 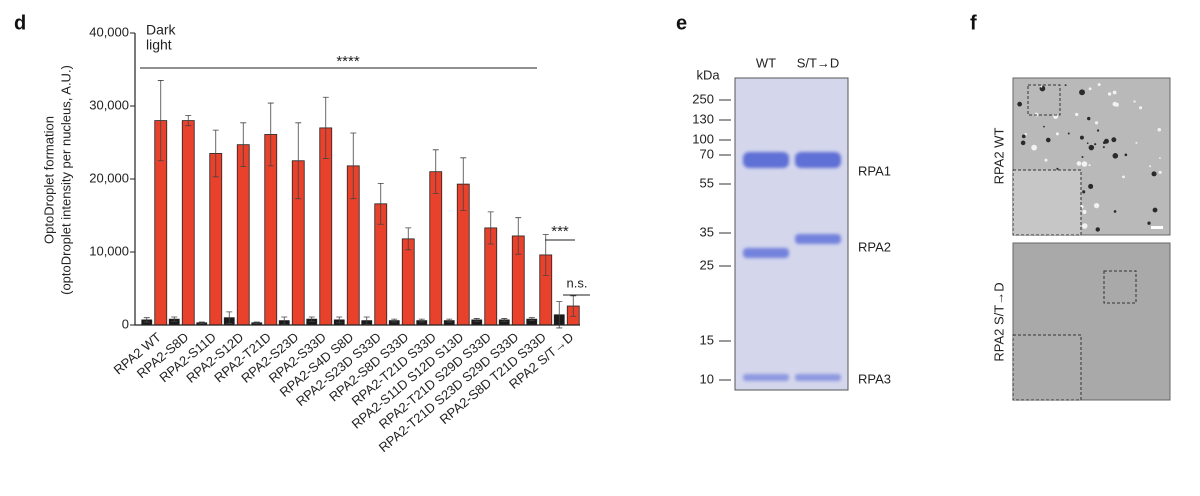 What do you see at coordinates (161, 30) in the screenshot?
I see `legend-entry: Dark` at bounding box center [161, 30].